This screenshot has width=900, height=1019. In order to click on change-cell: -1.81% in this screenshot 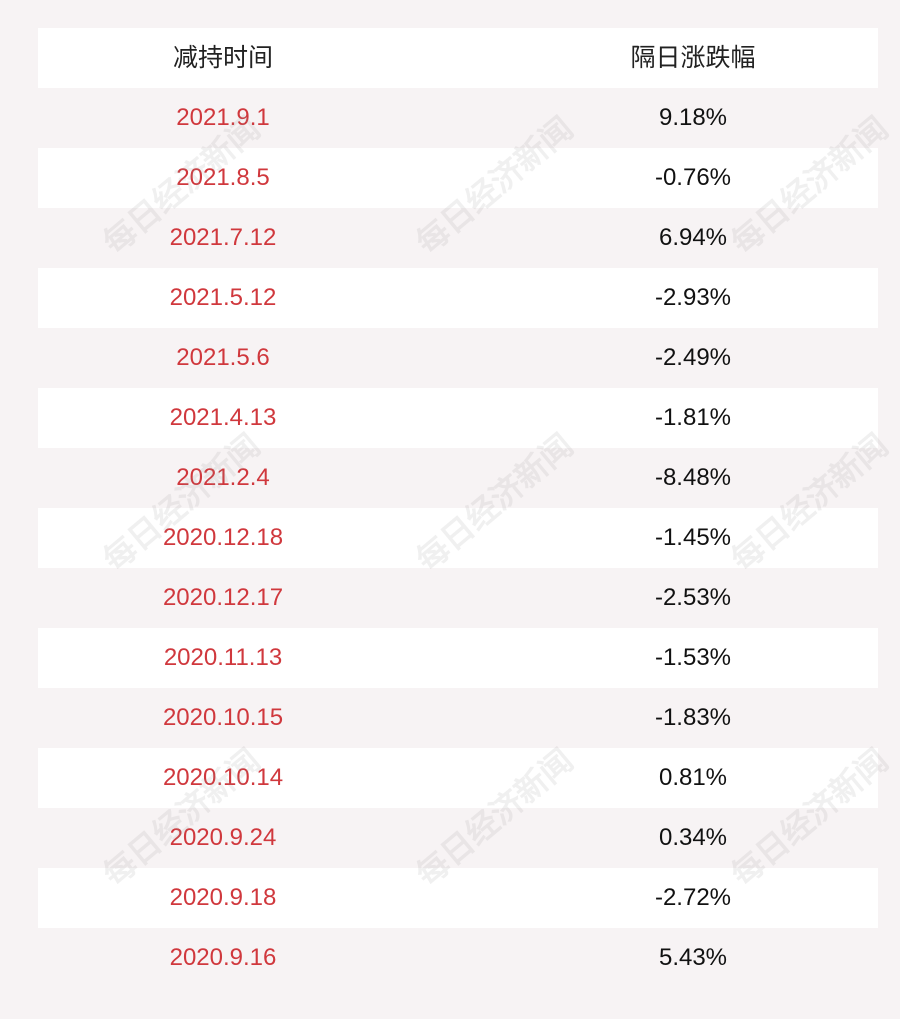, I will do `click(693, 417)`.